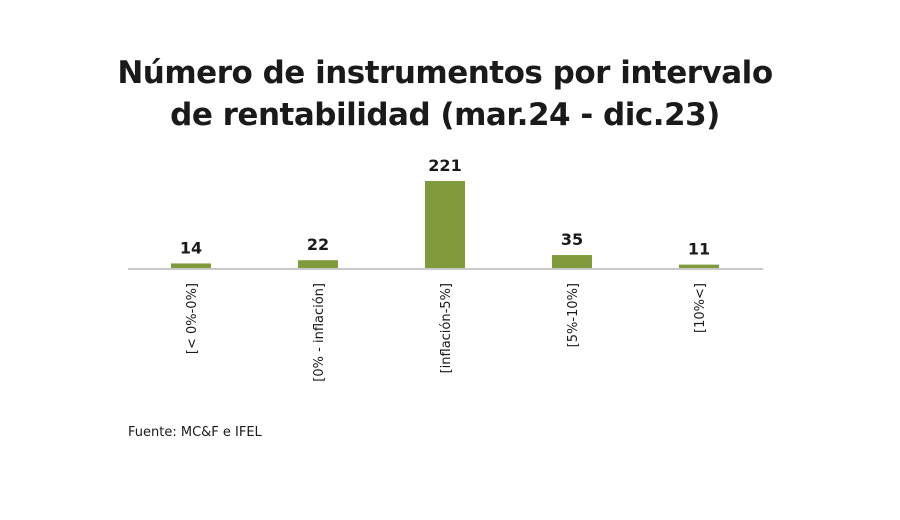 This screenshot has width=900, height=520. What do you see at coordinates (319, 332) in the screenshot?
I see `category-label-1: [0% - inflación]` at bounding box center [319, 332].